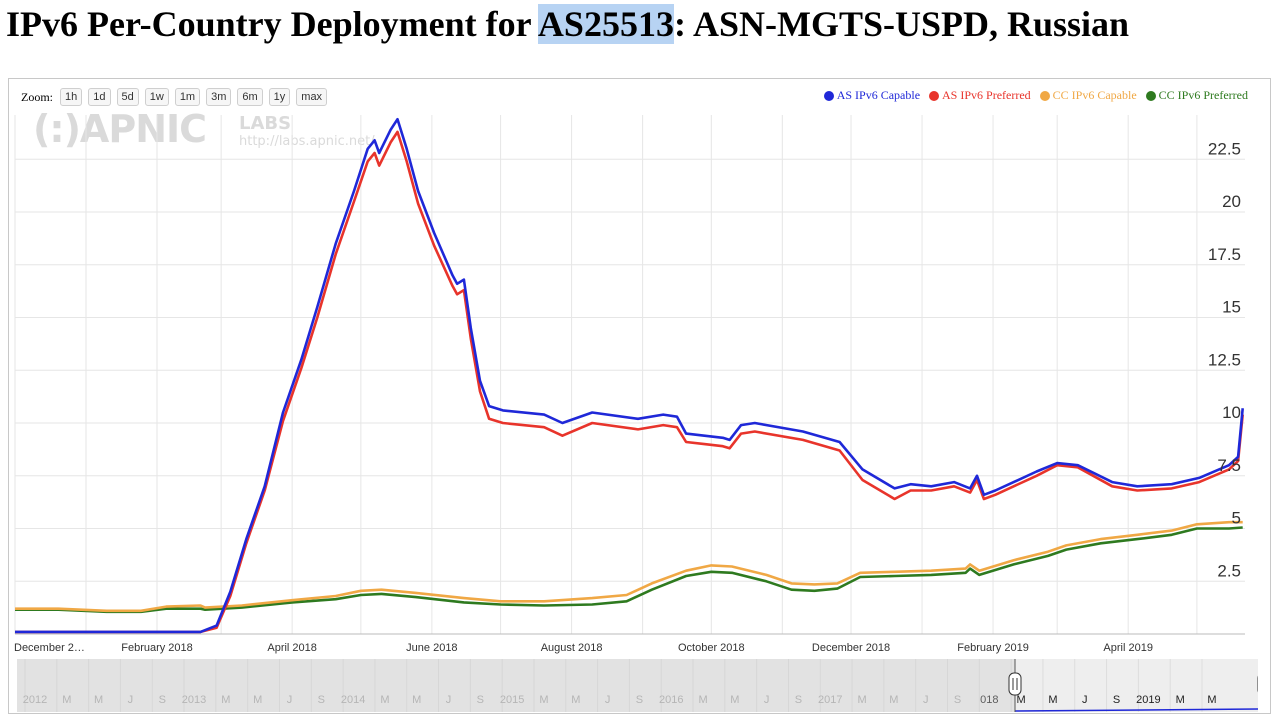 Image resolution: width=1280 pixels, height=716 pixels. What do you see at coordinates (1229, 570) in the screenshot?
I see `y-tick-label: 2.5` at bounding box center [1229, 570].